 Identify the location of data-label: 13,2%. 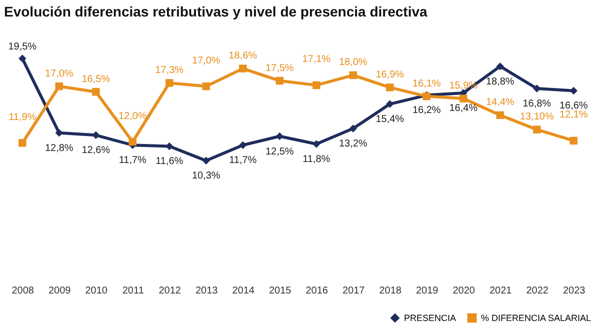
(353, 144).